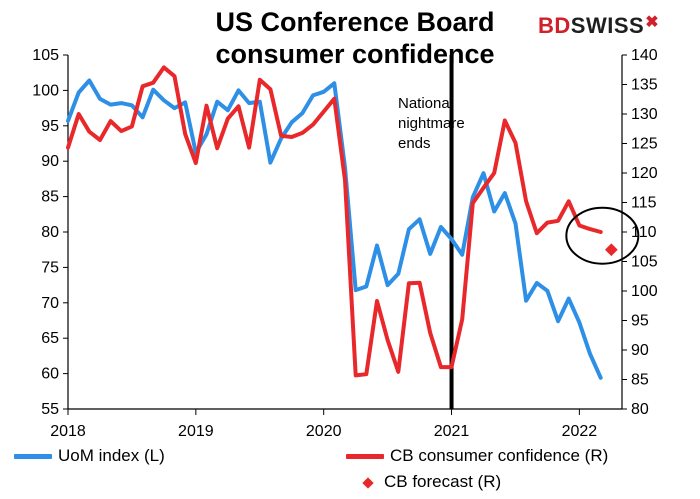 This screenshot has height=499, width=700. I want to click on y-right-tick-label: 105, so click(644, 262).